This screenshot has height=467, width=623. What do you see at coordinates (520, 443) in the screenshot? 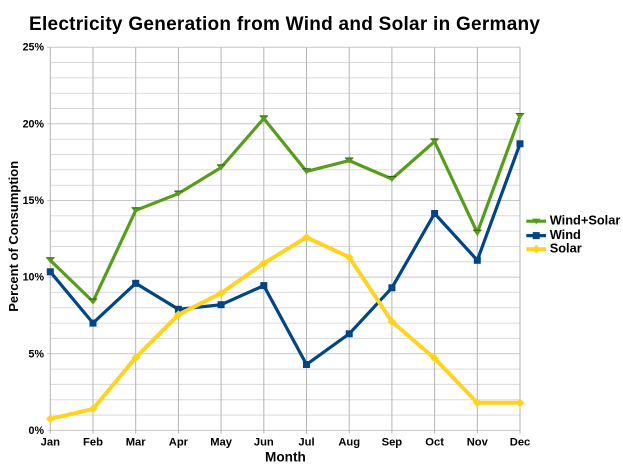
I see `svg-text: Dec` at bounding box center [520, 443].